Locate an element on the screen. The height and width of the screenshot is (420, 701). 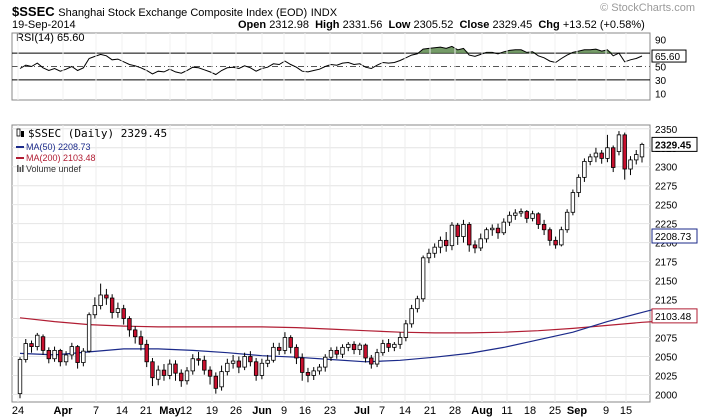
x-tick-label-23: 9 is located at coordinates (606, 411).